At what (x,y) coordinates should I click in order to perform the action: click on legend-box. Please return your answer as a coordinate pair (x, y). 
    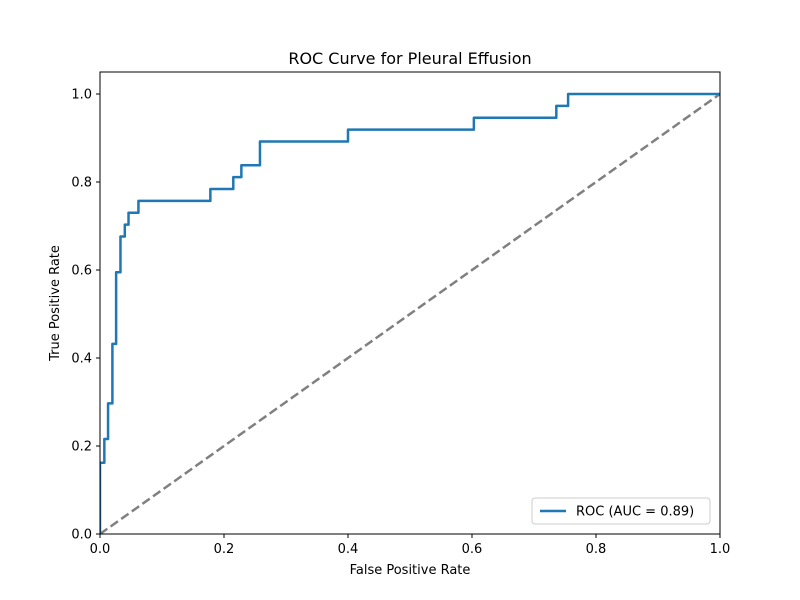
    Looking at the image, I should click on (621, 511).